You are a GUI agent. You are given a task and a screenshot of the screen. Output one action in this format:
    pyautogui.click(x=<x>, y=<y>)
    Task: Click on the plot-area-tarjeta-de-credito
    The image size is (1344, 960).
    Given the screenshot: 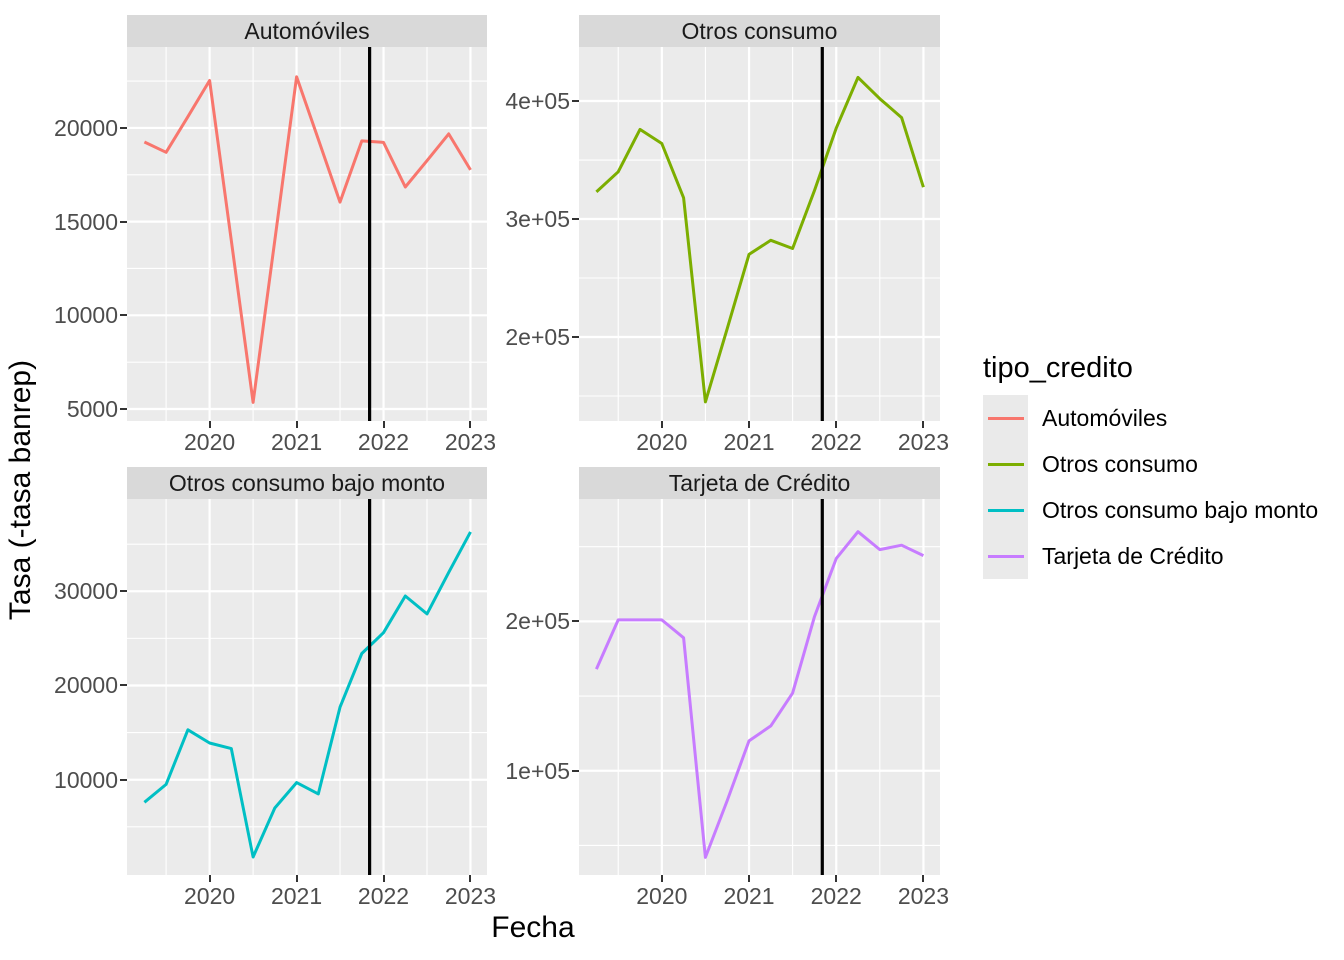 What is the action you would take?
    pyautogui.click(x=759, y=687)
    